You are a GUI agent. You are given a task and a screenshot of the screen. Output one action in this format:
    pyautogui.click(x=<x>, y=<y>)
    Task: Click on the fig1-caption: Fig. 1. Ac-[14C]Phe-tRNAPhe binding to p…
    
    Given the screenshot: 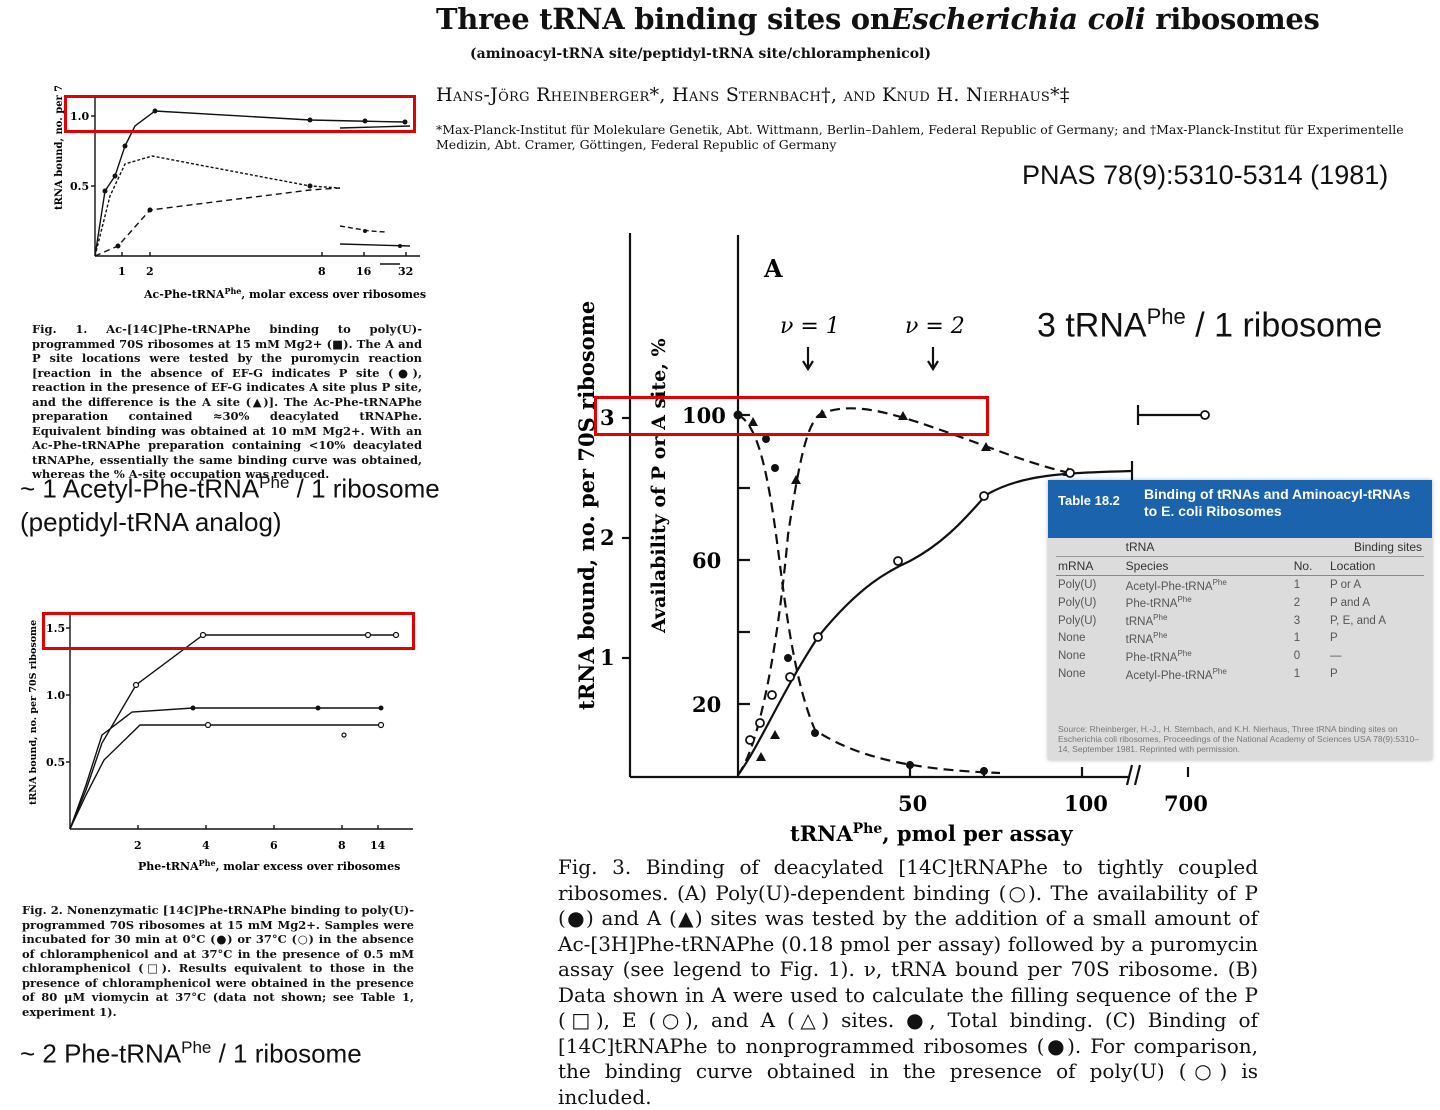 What is the action you would take?
    pyautogui.click(x=227, y=401)
    